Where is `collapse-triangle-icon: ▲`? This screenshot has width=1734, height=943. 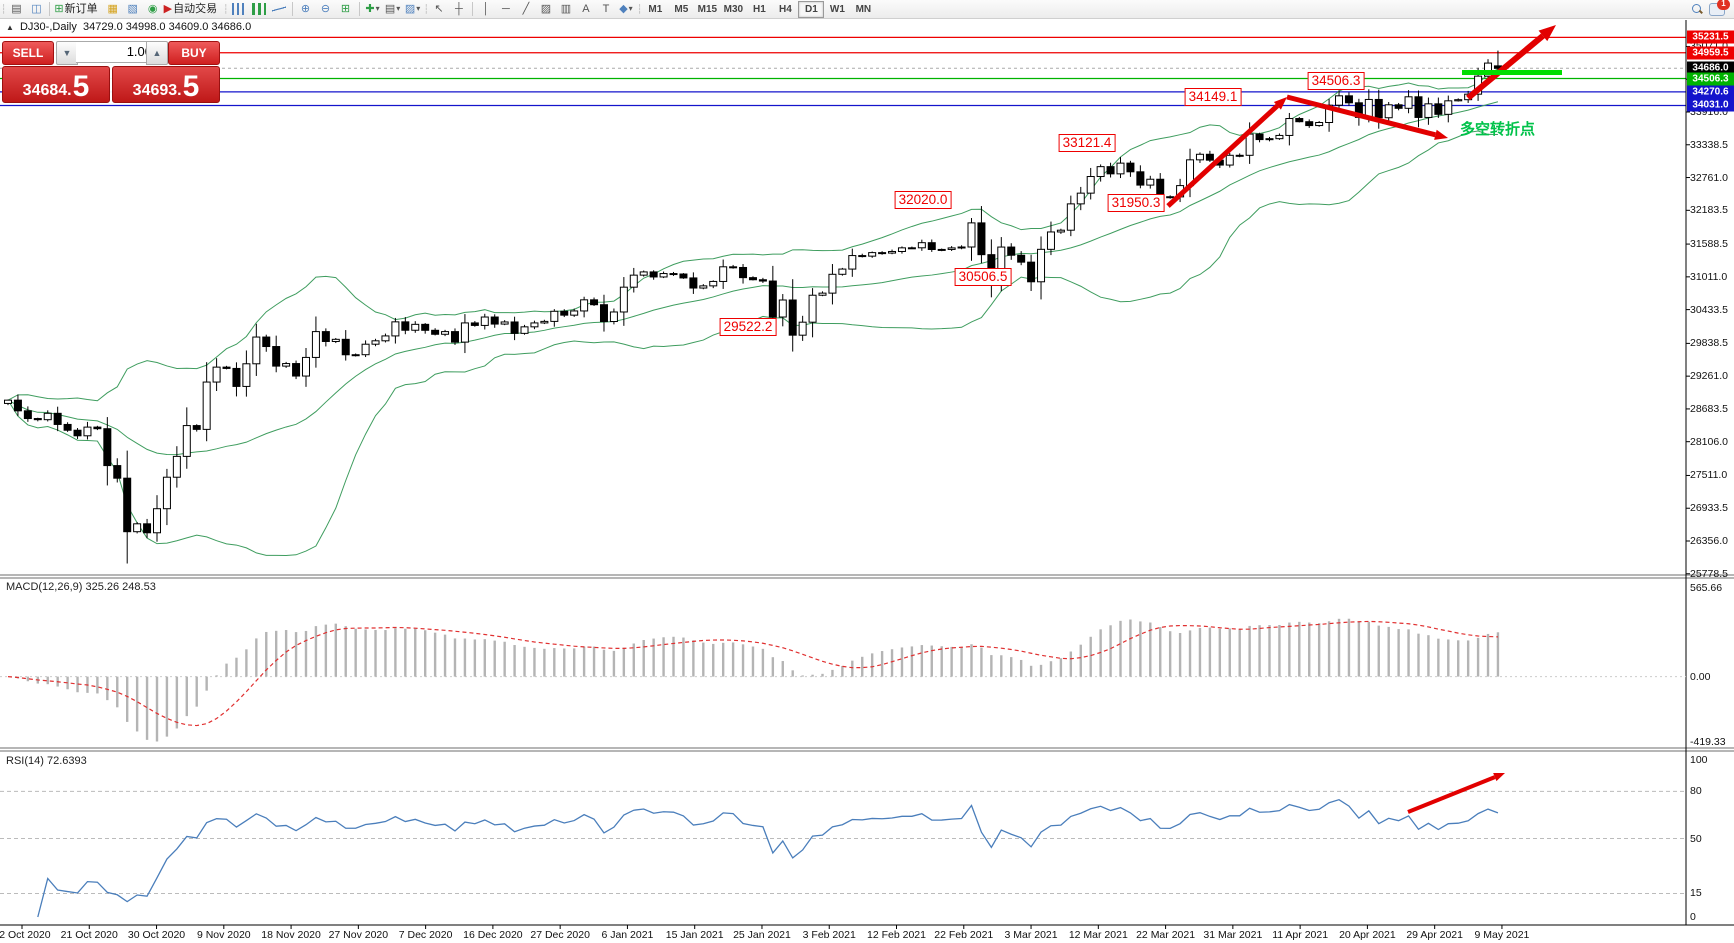 collapse-triangle-icon: ▲ is located at coordinates (10, 27).